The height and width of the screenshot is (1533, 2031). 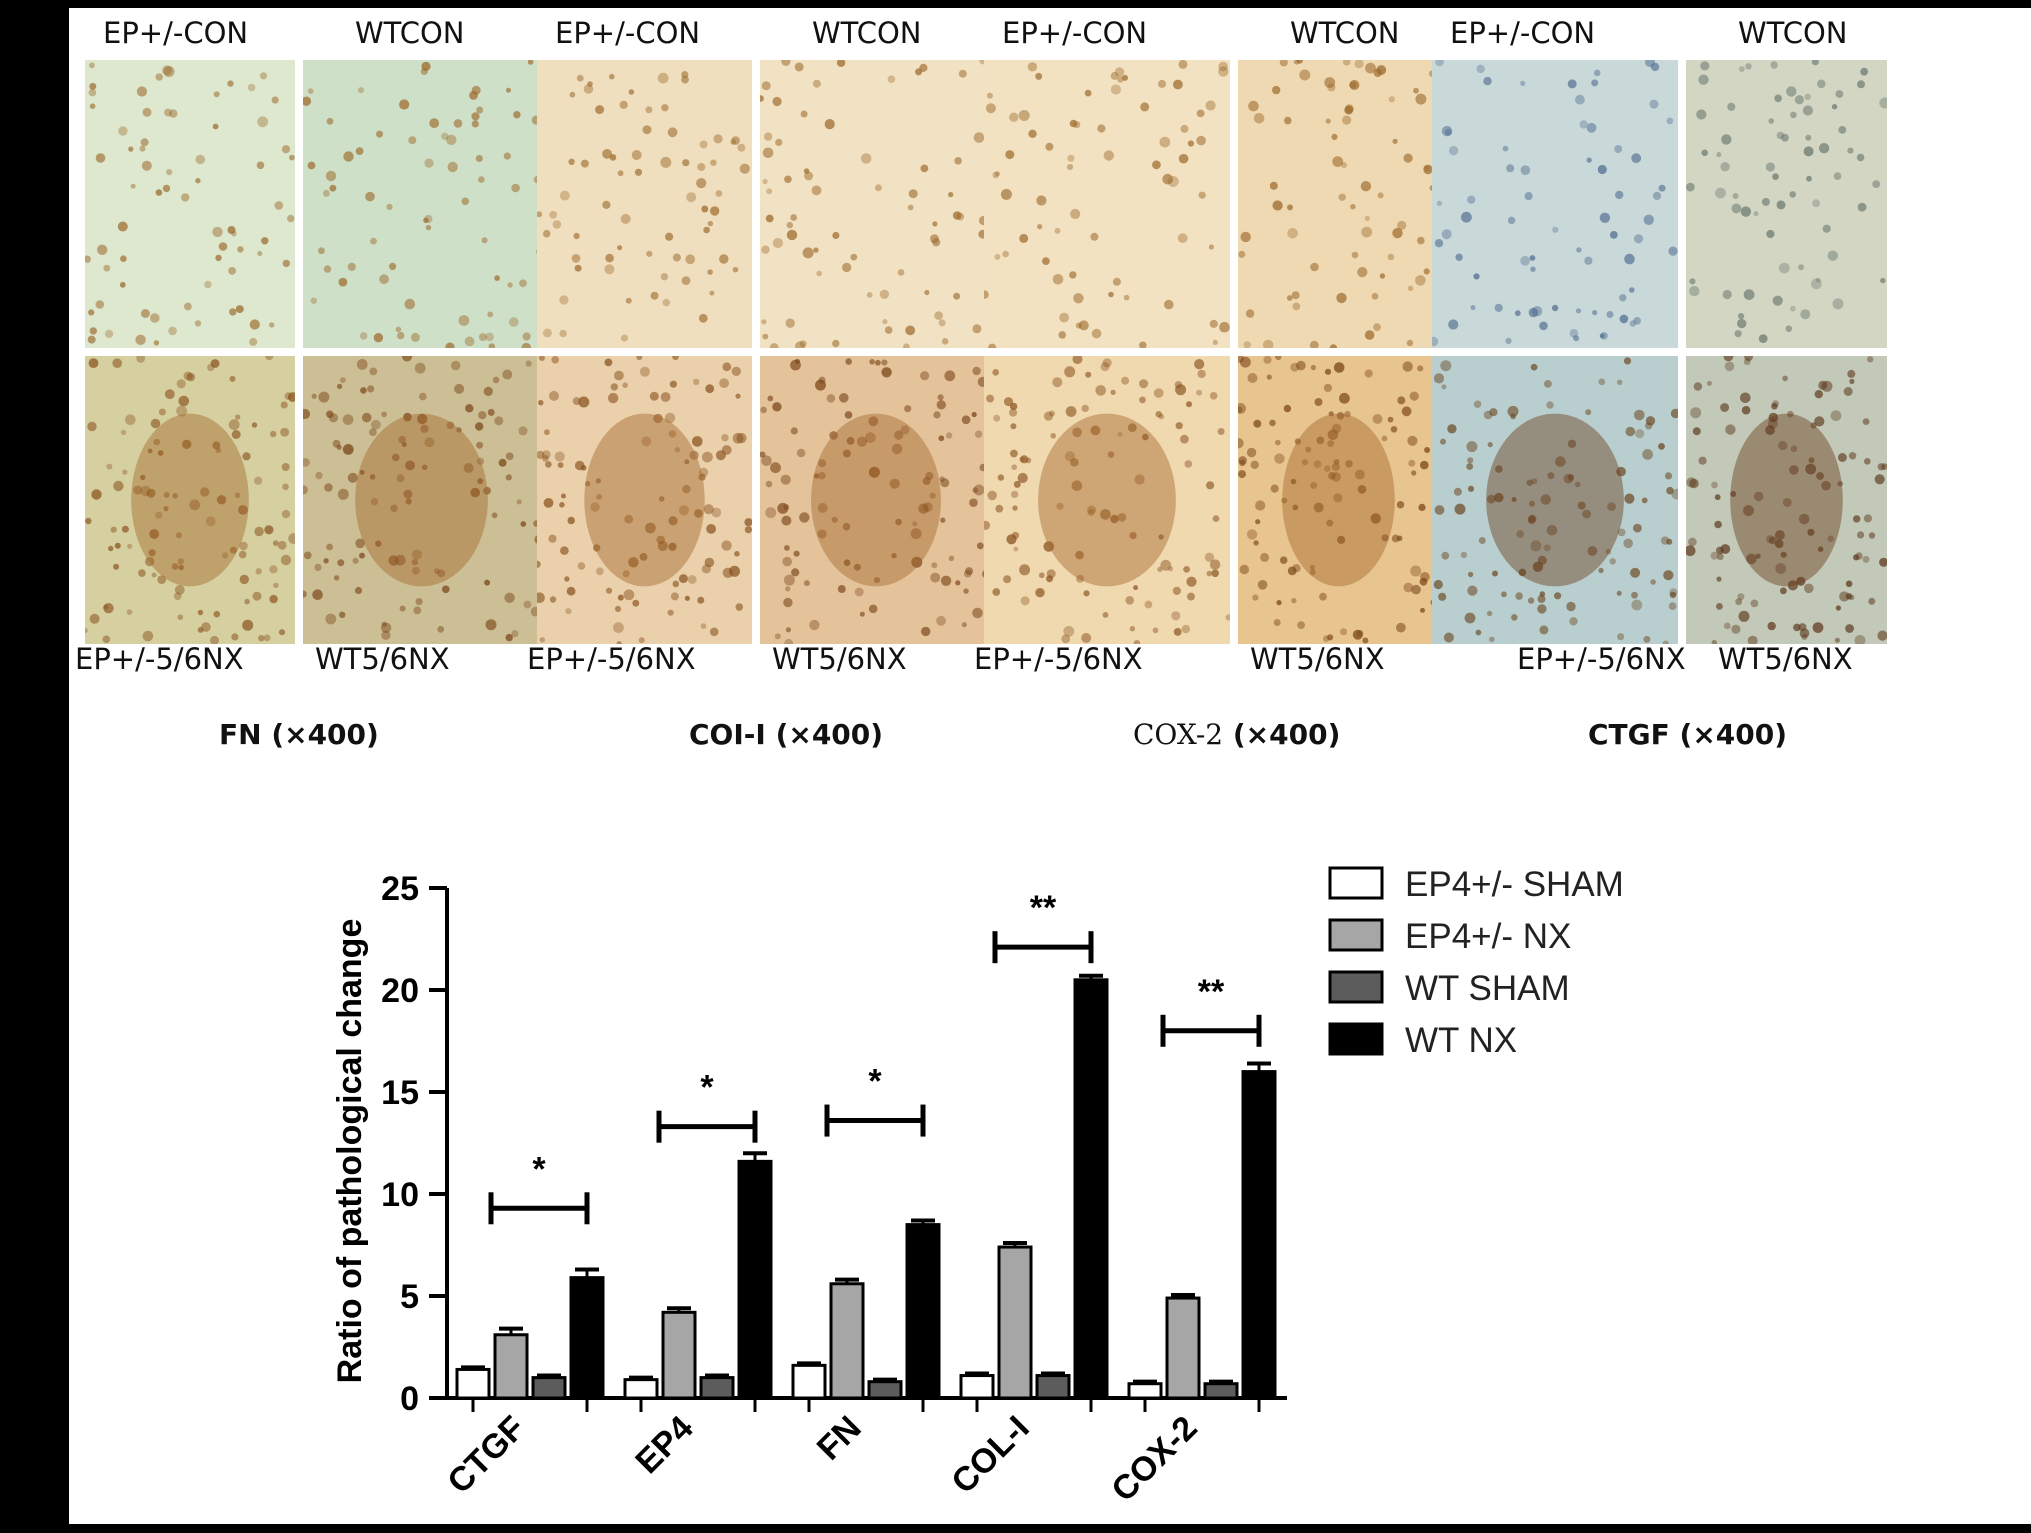 What do you see at coordinates (400, 991) in the screenshot?
I see `y-tick-label: 20` at bounding box center [400, 991].